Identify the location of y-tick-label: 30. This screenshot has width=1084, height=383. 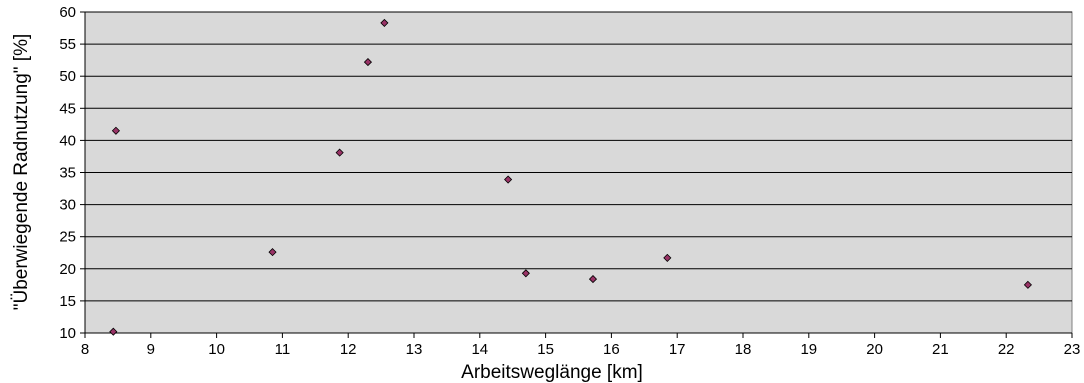
(67, 205).